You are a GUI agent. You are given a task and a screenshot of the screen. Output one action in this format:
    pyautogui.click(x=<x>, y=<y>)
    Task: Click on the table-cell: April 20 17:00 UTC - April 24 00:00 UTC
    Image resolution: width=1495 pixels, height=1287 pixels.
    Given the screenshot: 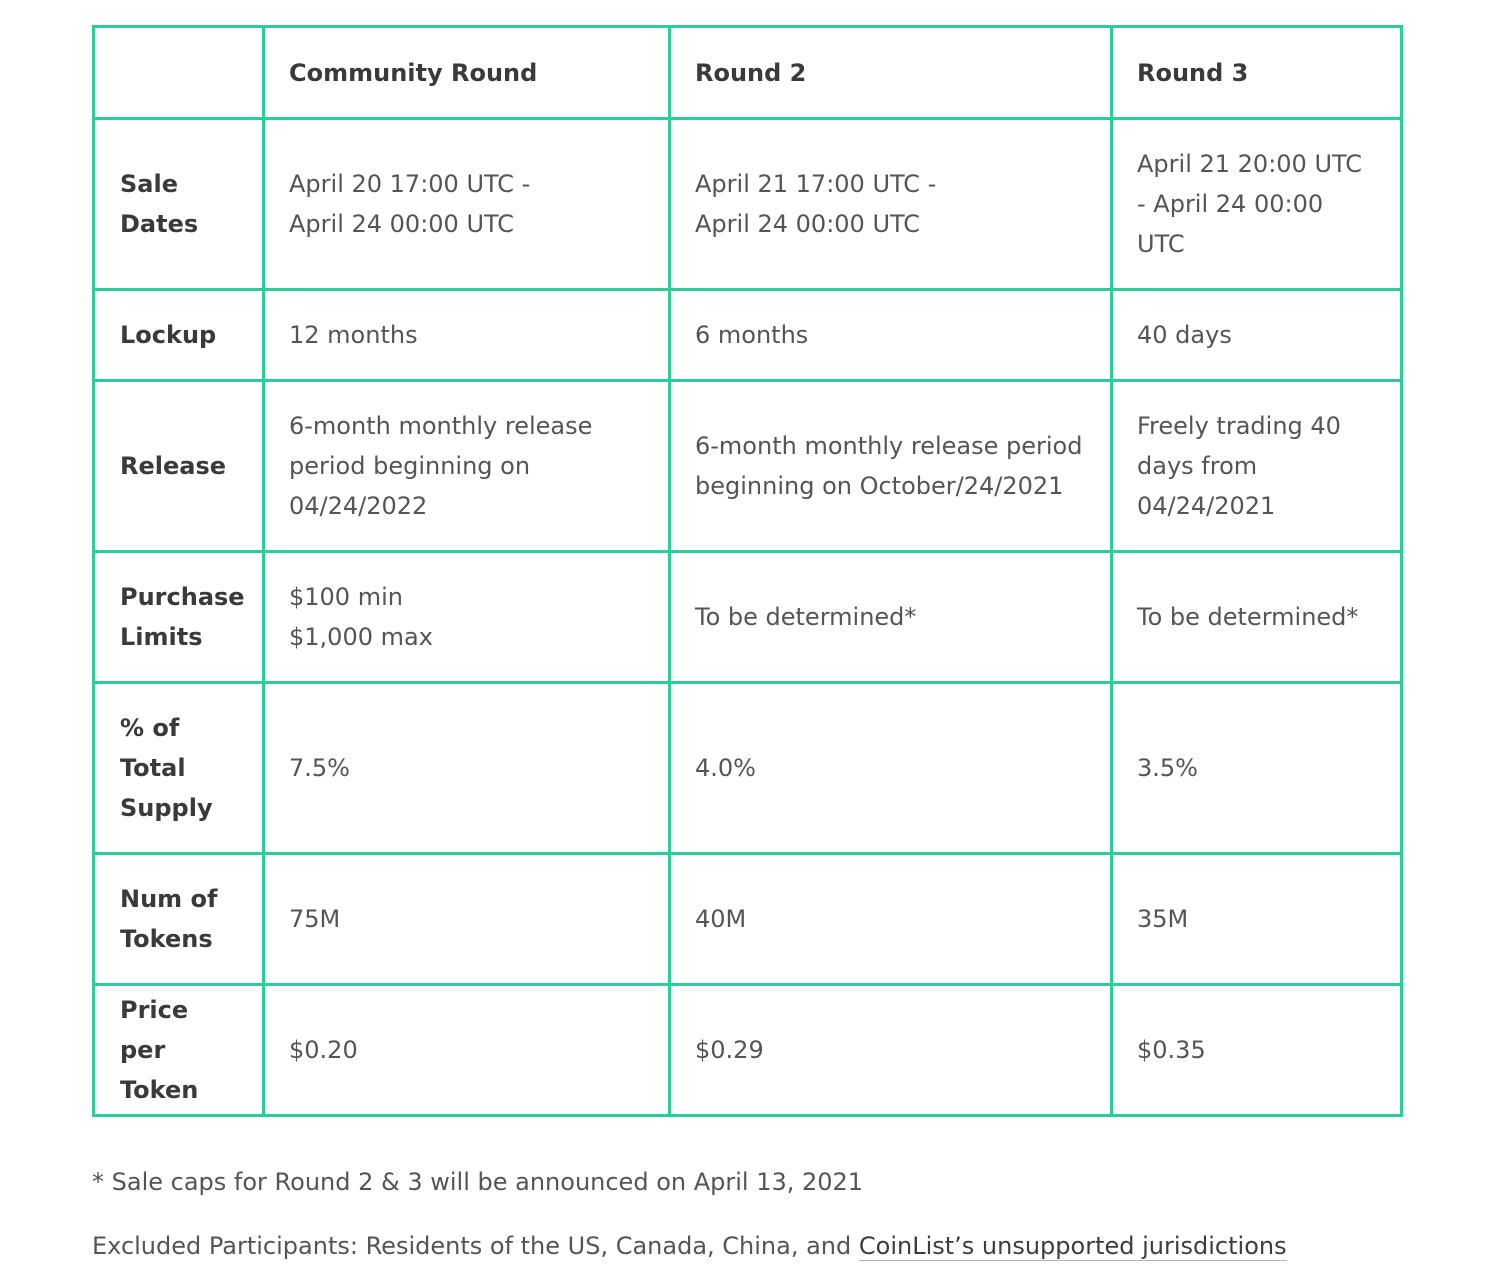 What is the action you would take?
    pyautogui.click(x=466, y=204)
    